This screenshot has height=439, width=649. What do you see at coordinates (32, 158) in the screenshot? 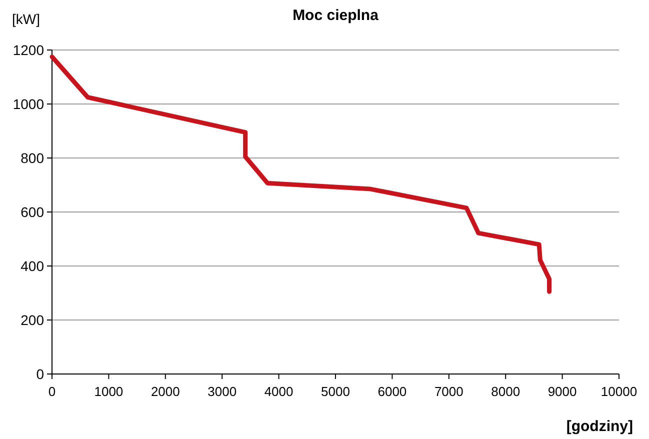
I see `y-tick-label: 800` at bounding box center [32, 158].